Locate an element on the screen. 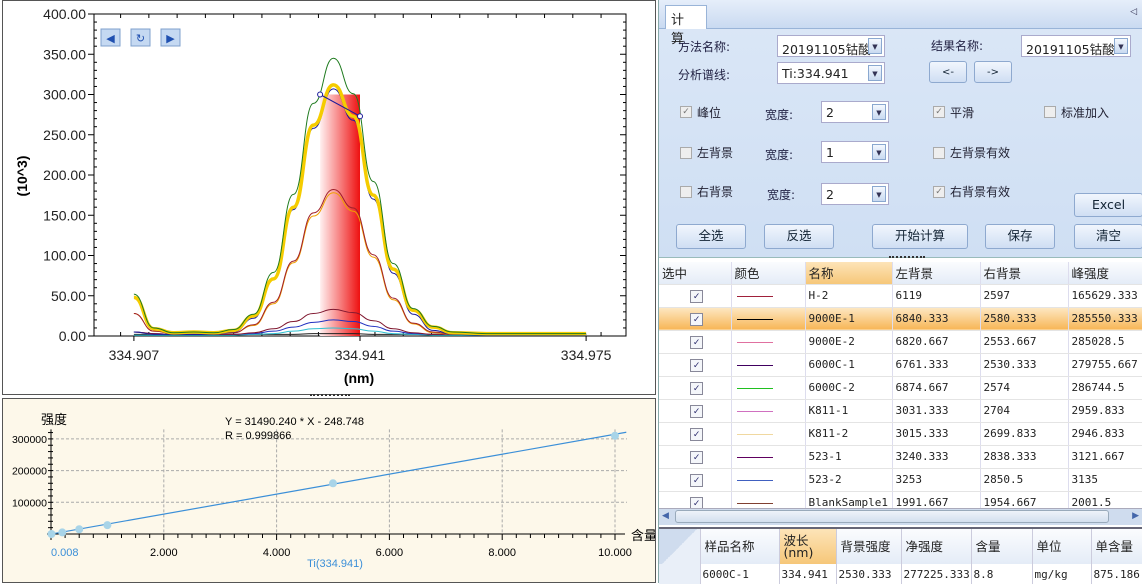 The height and width of the screenshot is (585, 1142). row-header is located at coordinates (680, 574).